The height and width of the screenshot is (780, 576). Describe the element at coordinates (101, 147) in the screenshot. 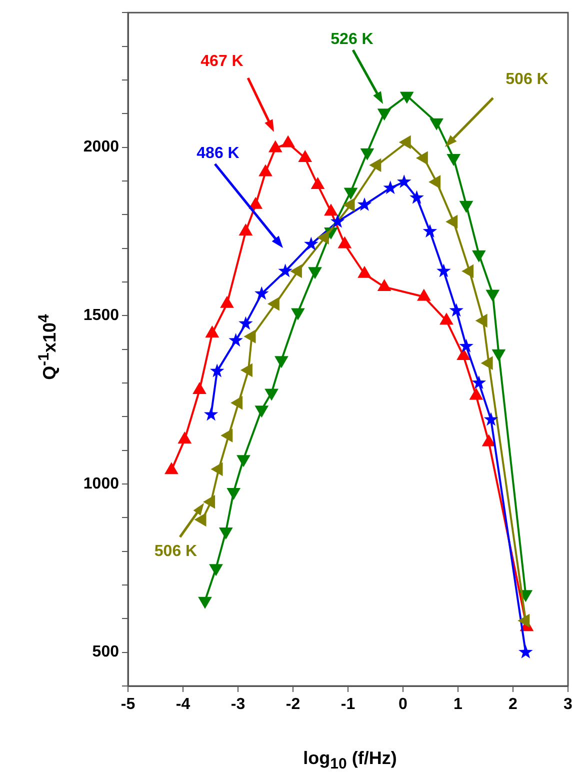

I see `y-tick-label: 2000` at that location.